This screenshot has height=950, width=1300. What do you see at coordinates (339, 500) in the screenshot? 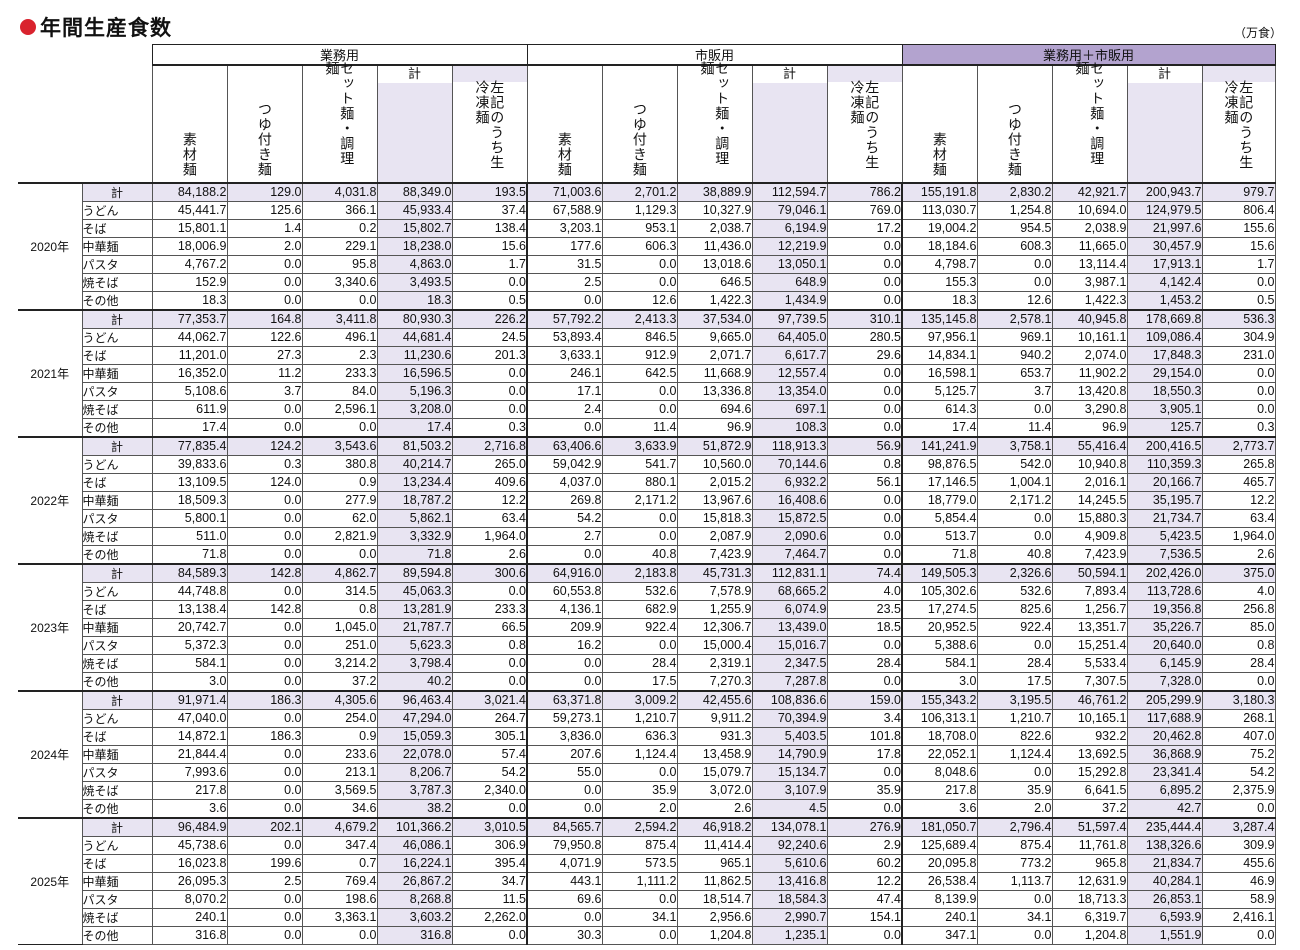
I see `table-cell: 277.9` at bounding box center [339, 500].